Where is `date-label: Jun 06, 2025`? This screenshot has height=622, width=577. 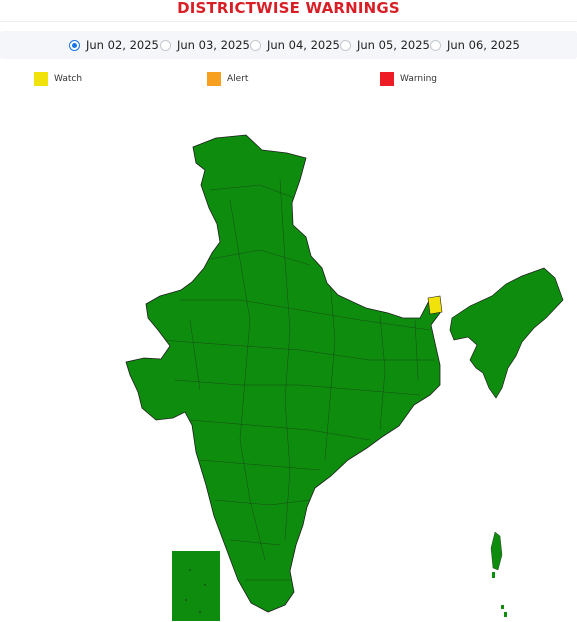
date-label: Jun 06, 2025 is located at coordinates (483, 45).